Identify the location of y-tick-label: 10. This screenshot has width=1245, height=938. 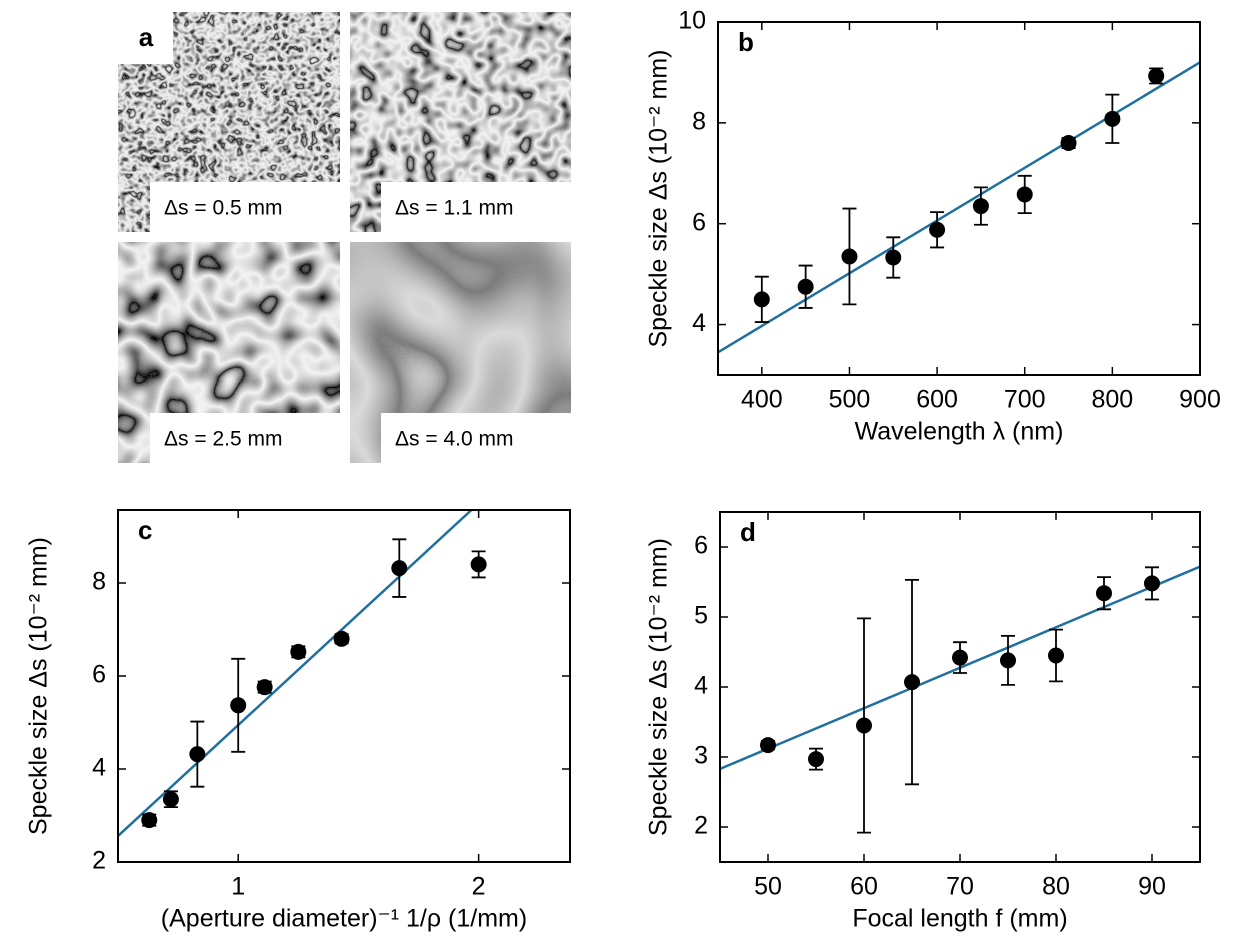
(692, 21).